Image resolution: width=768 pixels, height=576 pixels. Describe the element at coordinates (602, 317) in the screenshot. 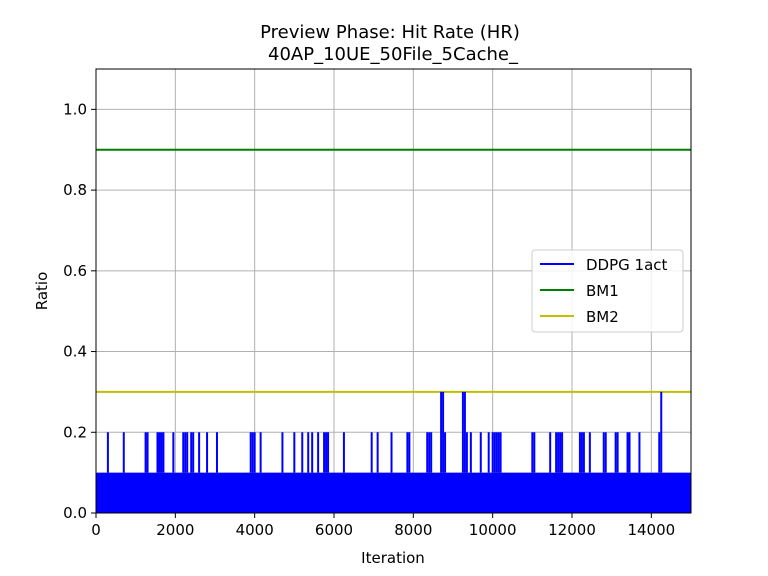

I see `legend-label-bm2: BM2` at that location.